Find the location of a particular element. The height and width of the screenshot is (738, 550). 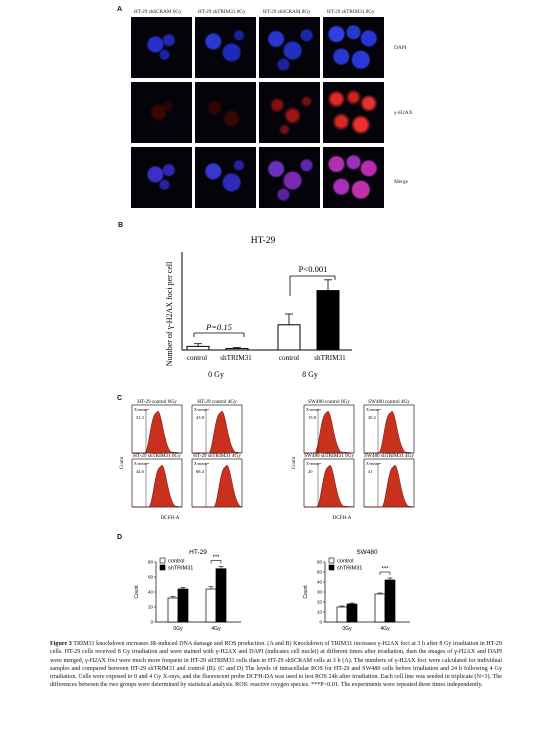

group-label: 8 Gy is located at coordinates (310, 374).